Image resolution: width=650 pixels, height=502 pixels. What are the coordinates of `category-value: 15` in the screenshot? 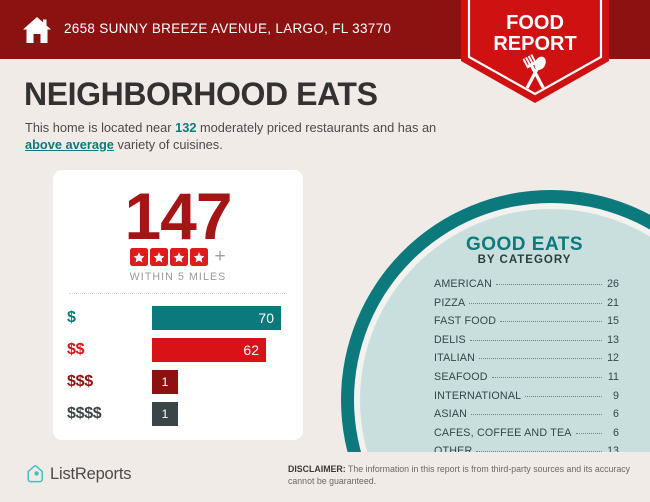 It's located at (613, 321).